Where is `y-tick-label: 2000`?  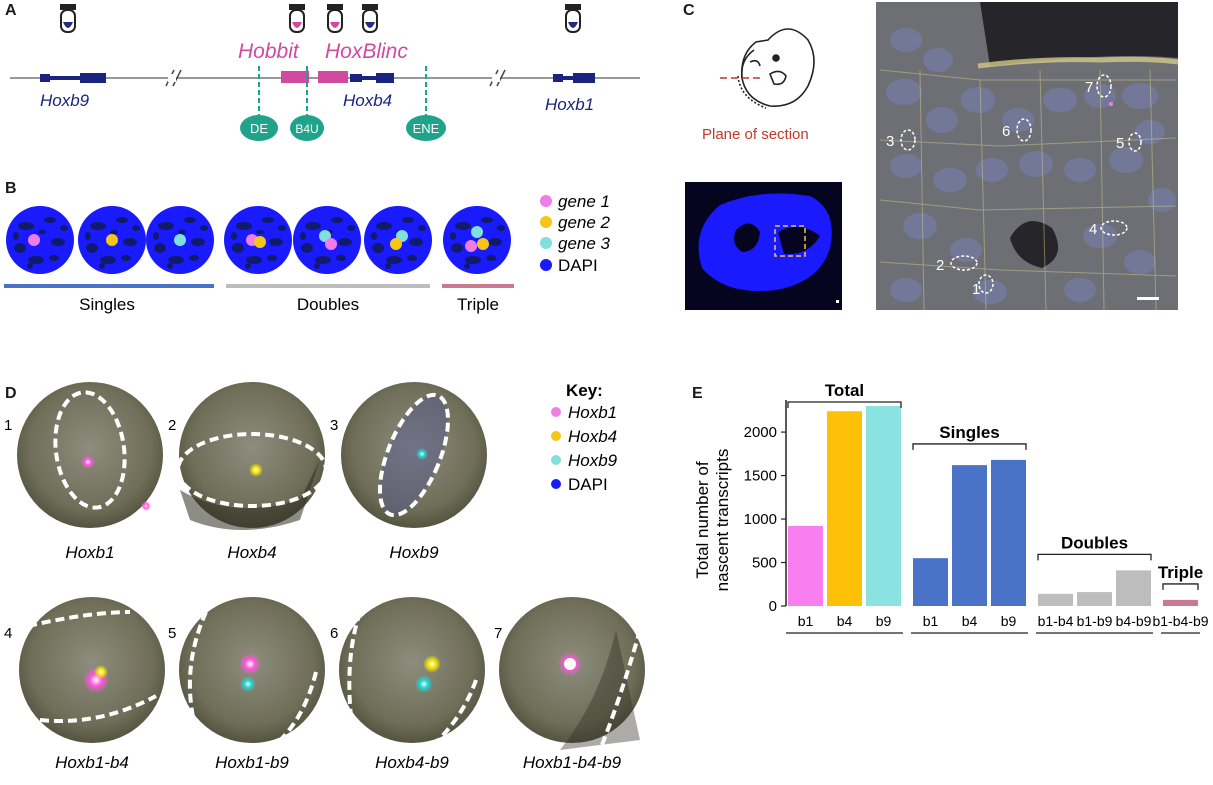
y-tick-label: 2000 is located at coordinates (760, 432).